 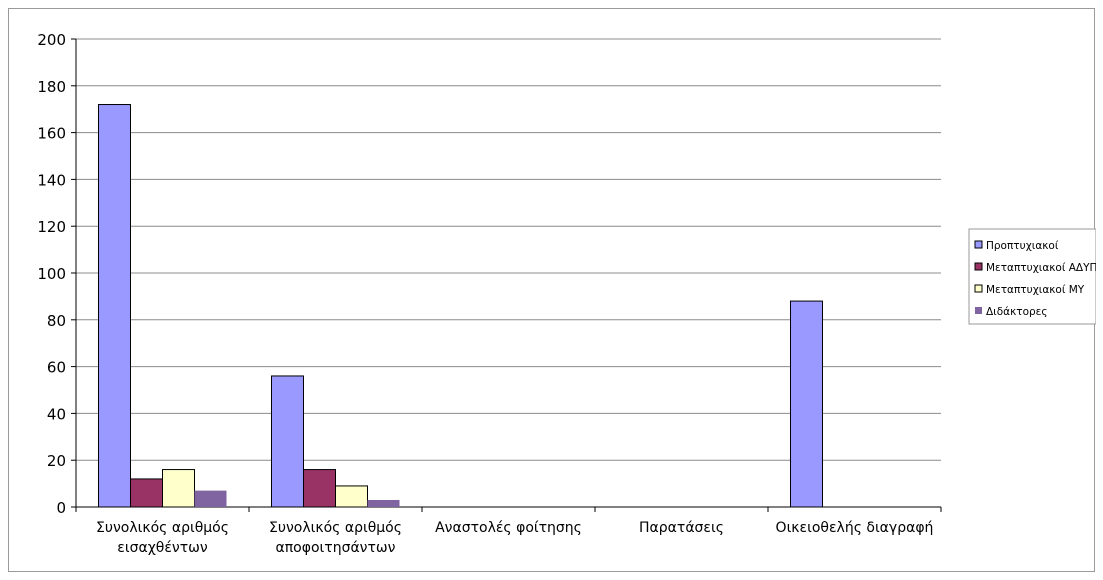 What do you see at coordinates (56, 368) in the screenshot?
I see `y-tick-label: 60` at bounding box center [56, 368].